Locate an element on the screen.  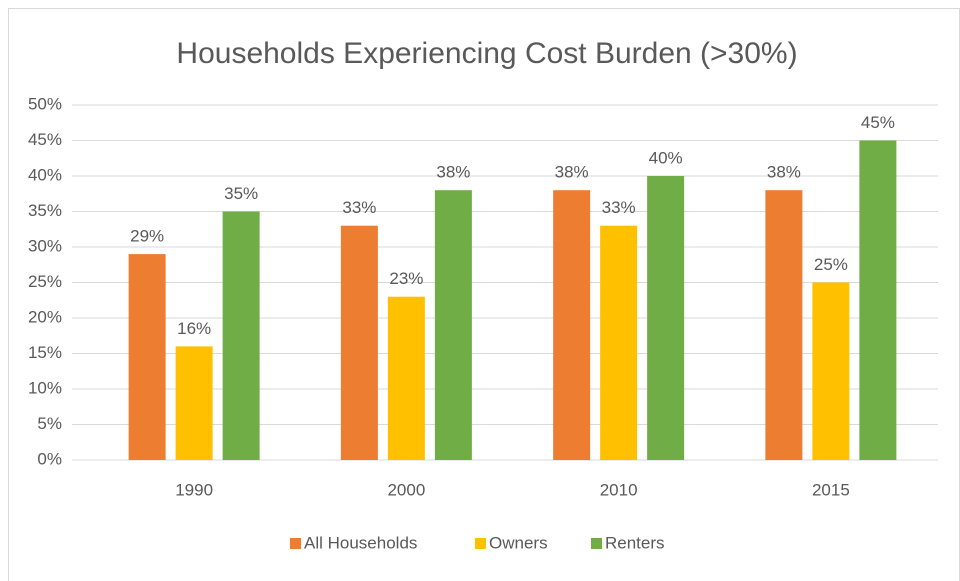
data-label: 16% is located at coordinates (194, 328).